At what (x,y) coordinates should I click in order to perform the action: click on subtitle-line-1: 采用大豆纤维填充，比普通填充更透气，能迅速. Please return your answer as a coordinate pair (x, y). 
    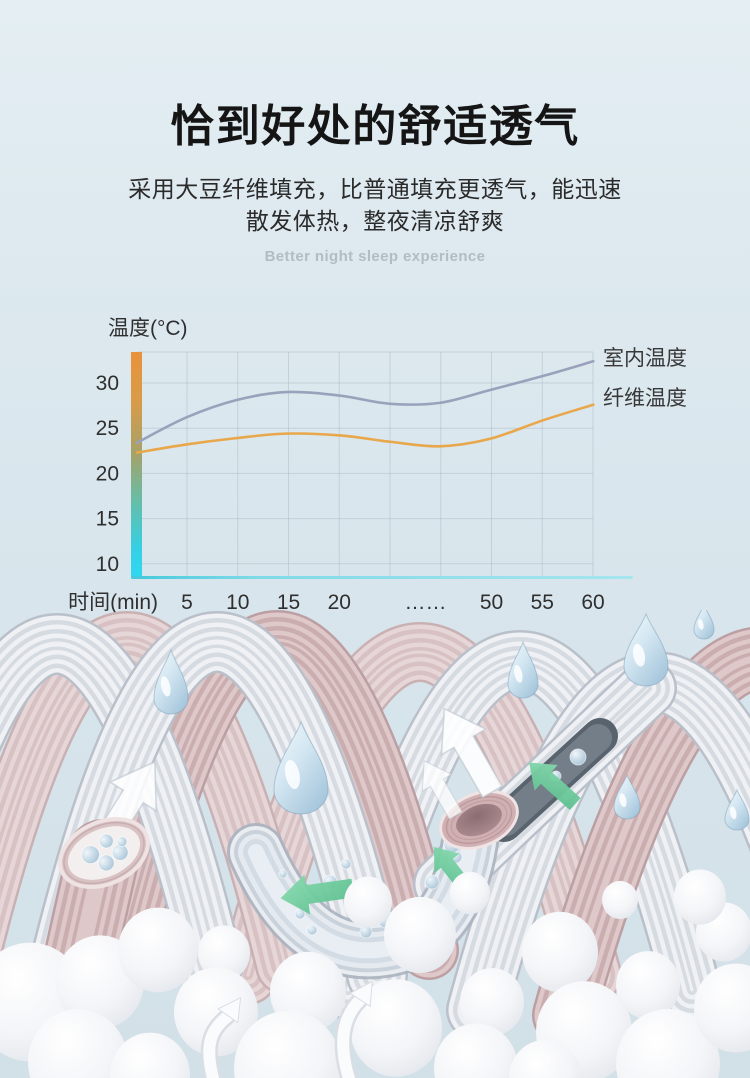
    Looking at the image, I should click on (375, 189).